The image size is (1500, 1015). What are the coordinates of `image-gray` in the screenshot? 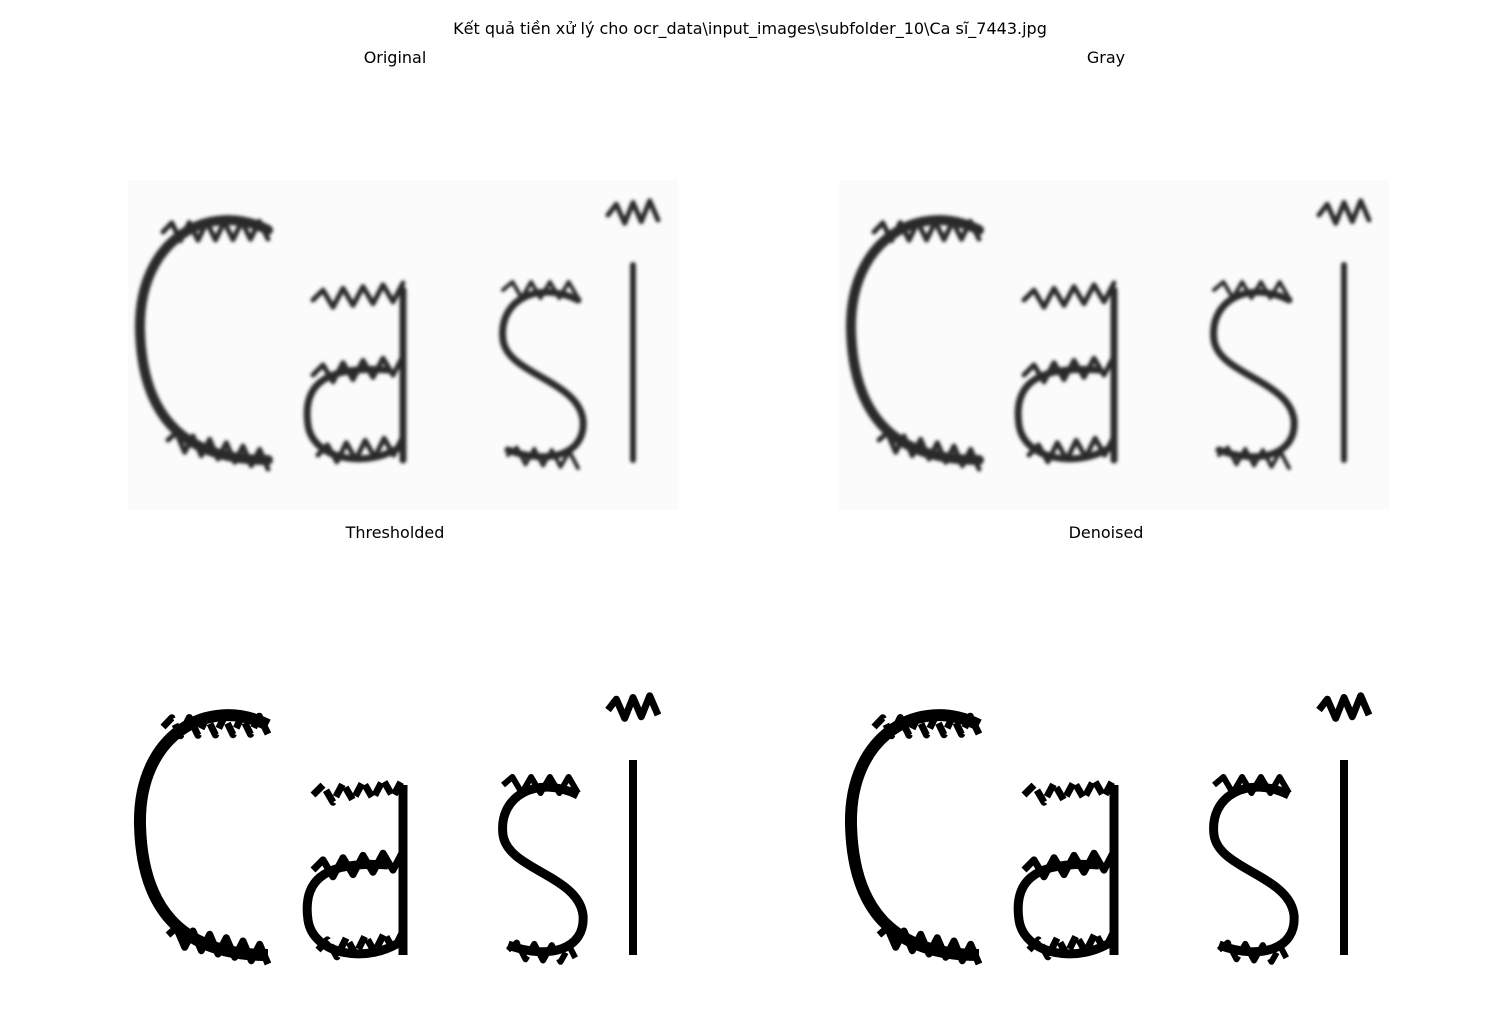 It's located at (1109, 340).